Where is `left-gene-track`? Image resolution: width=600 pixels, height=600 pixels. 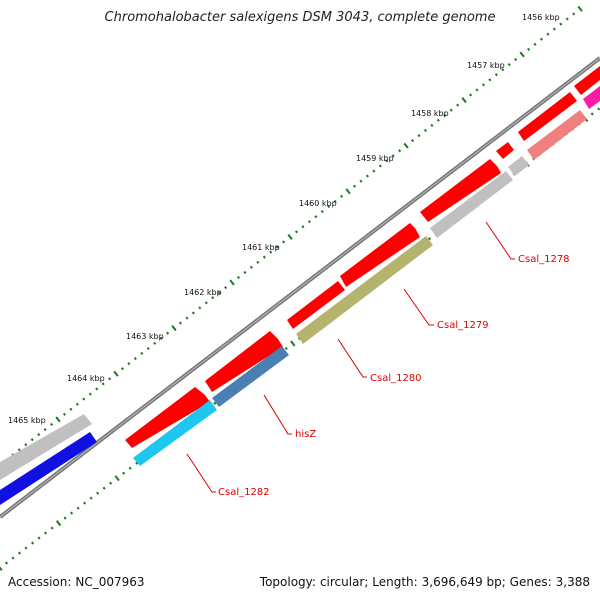 left-gene-track is located at coordinates (48, 459).